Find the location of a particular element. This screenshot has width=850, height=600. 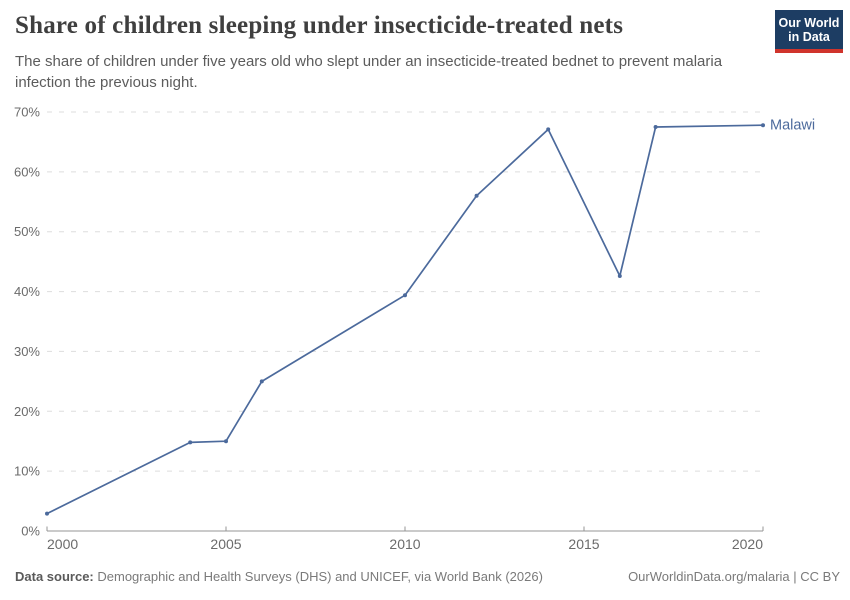

x-tick-label: 2020 is located at coordinates (747, 544).